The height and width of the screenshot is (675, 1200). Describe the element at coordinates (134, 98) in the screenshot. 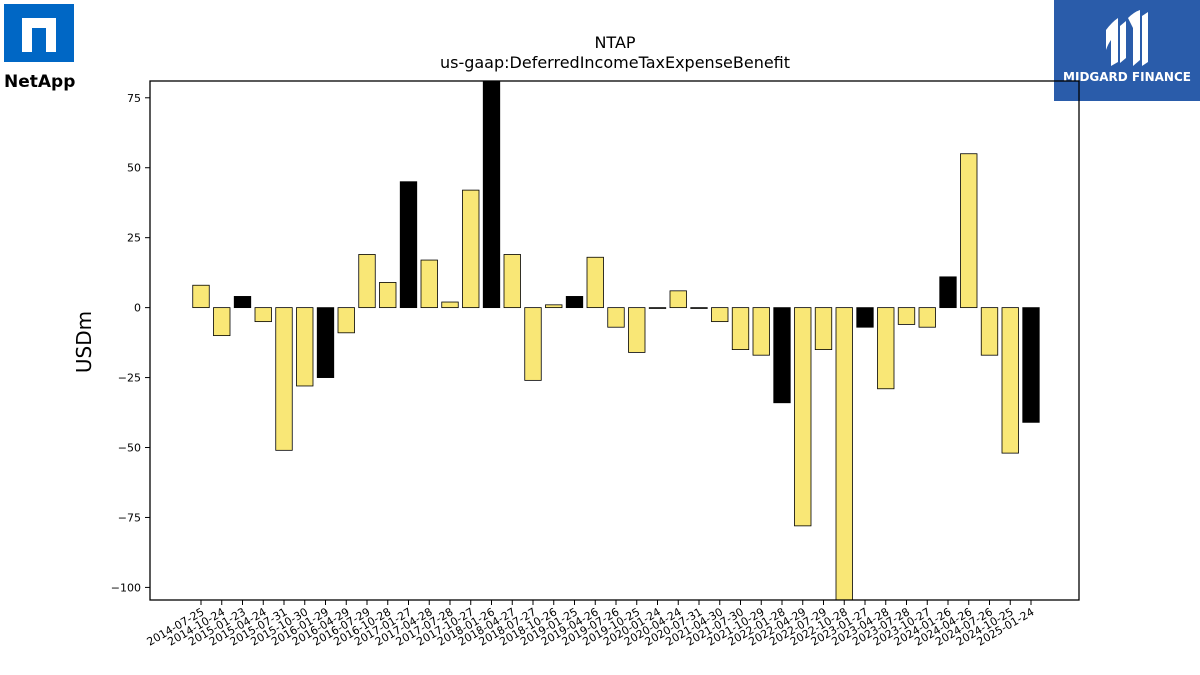

I see `y-tick-label: 75` at that location.